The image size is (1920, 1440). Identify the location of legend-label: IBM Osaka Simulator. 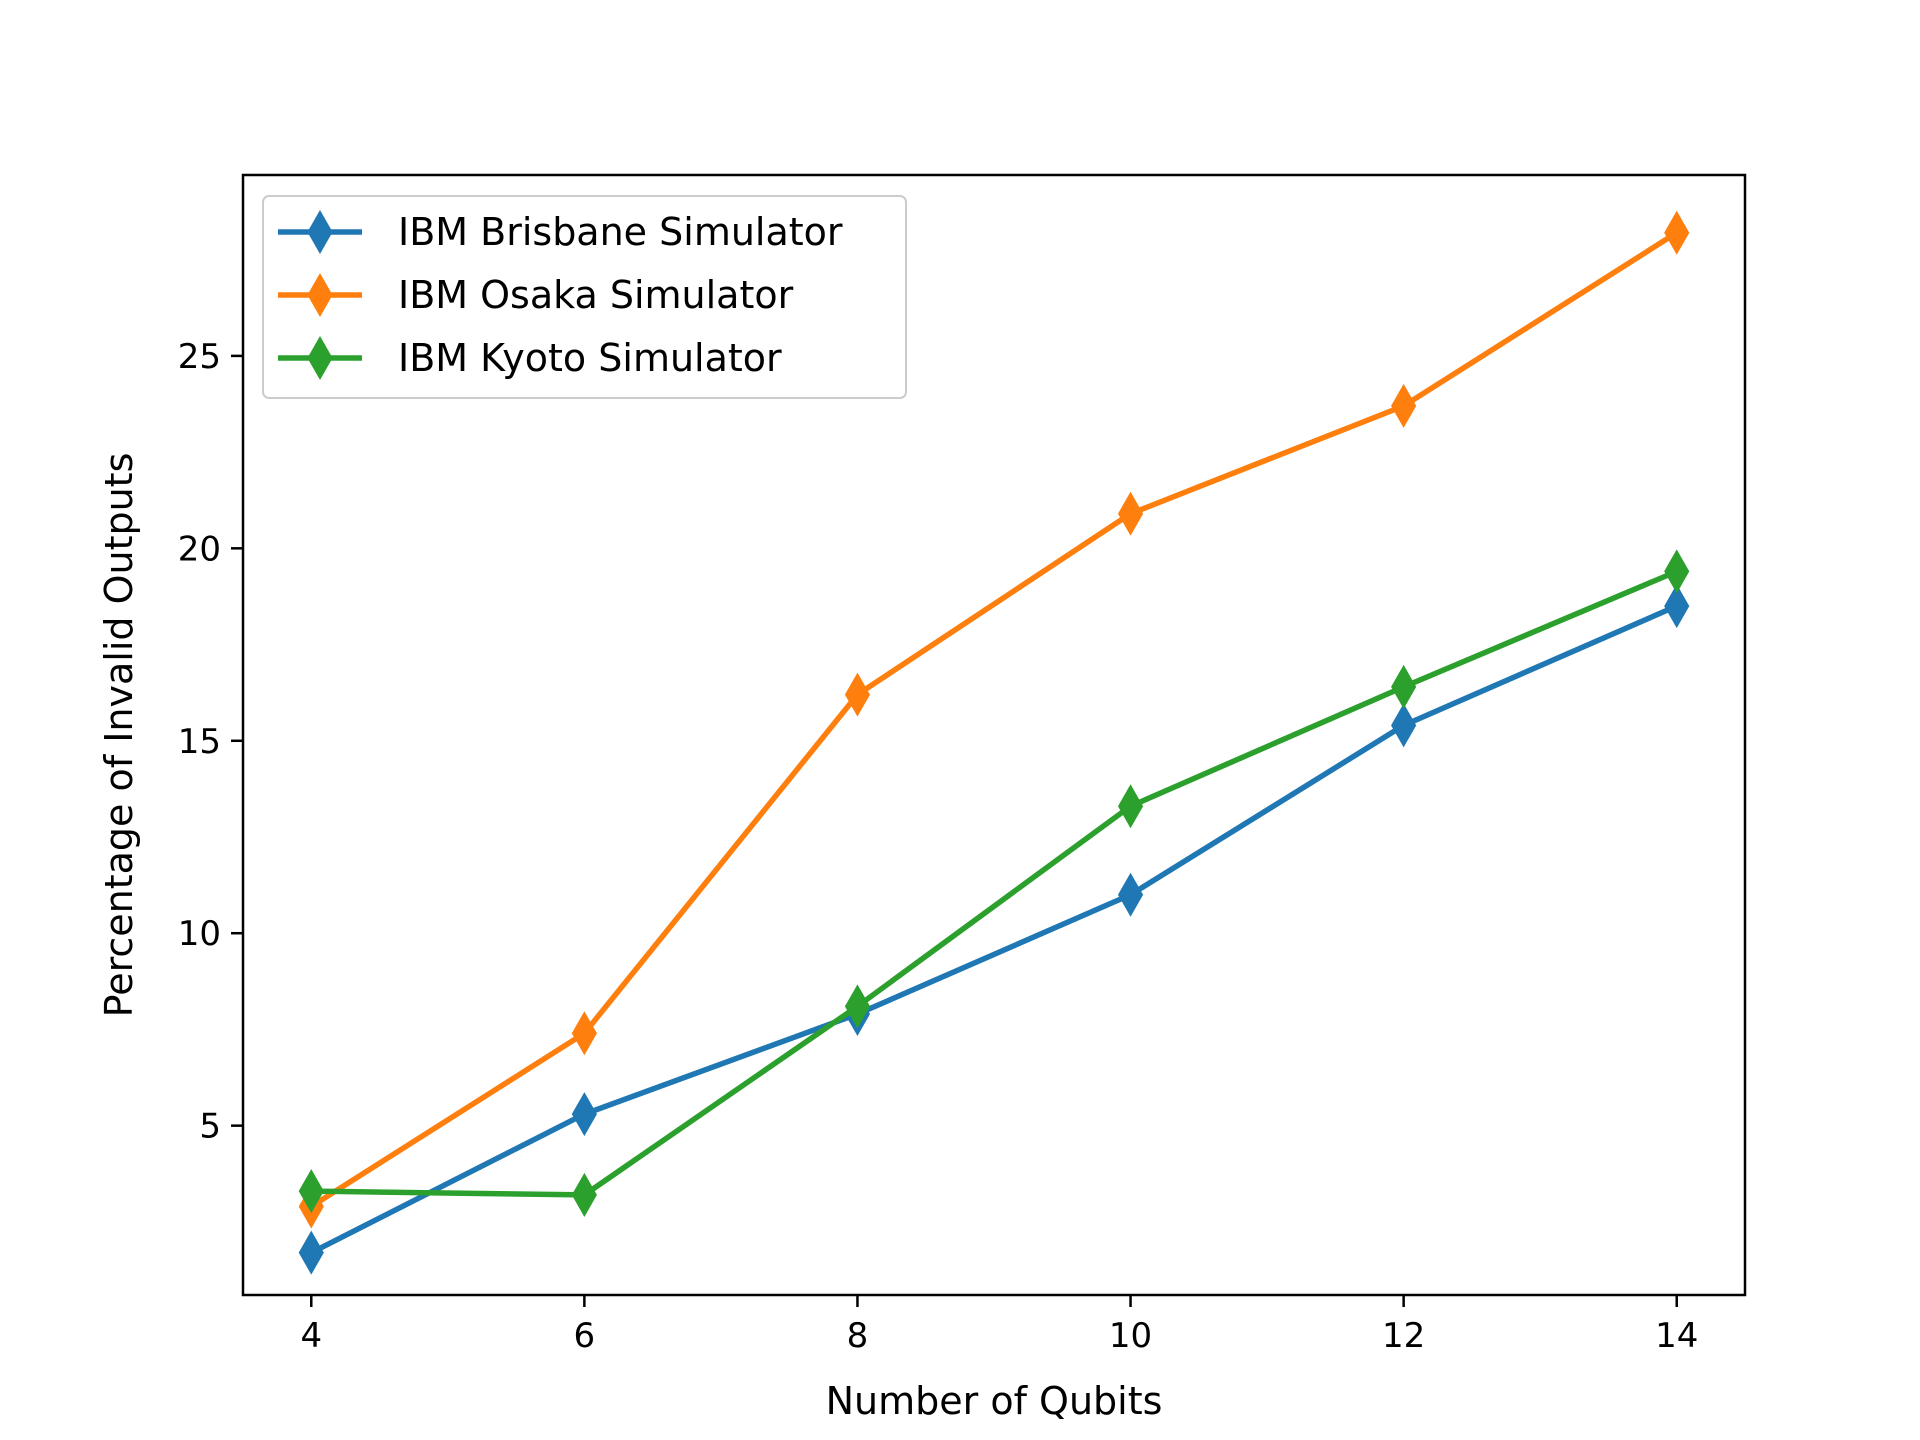
(596, 295).